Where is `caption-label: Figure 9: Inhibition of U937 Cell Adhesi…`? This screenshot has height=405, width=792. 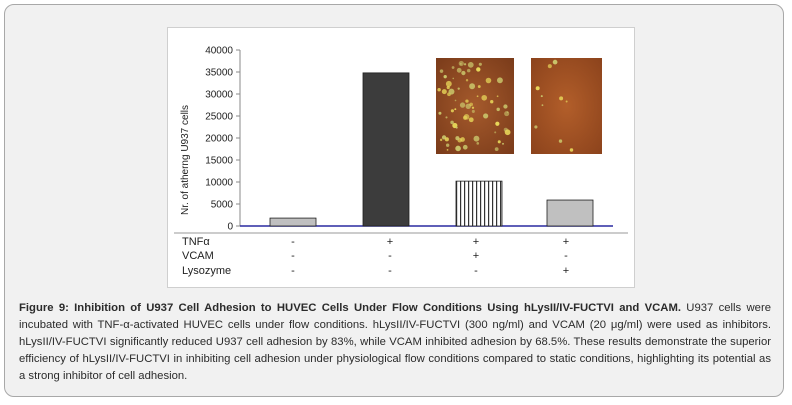
caption-label: Figure 9: Inhibition of U937 Cell Adhesi… is located at coordinates (350, 308).